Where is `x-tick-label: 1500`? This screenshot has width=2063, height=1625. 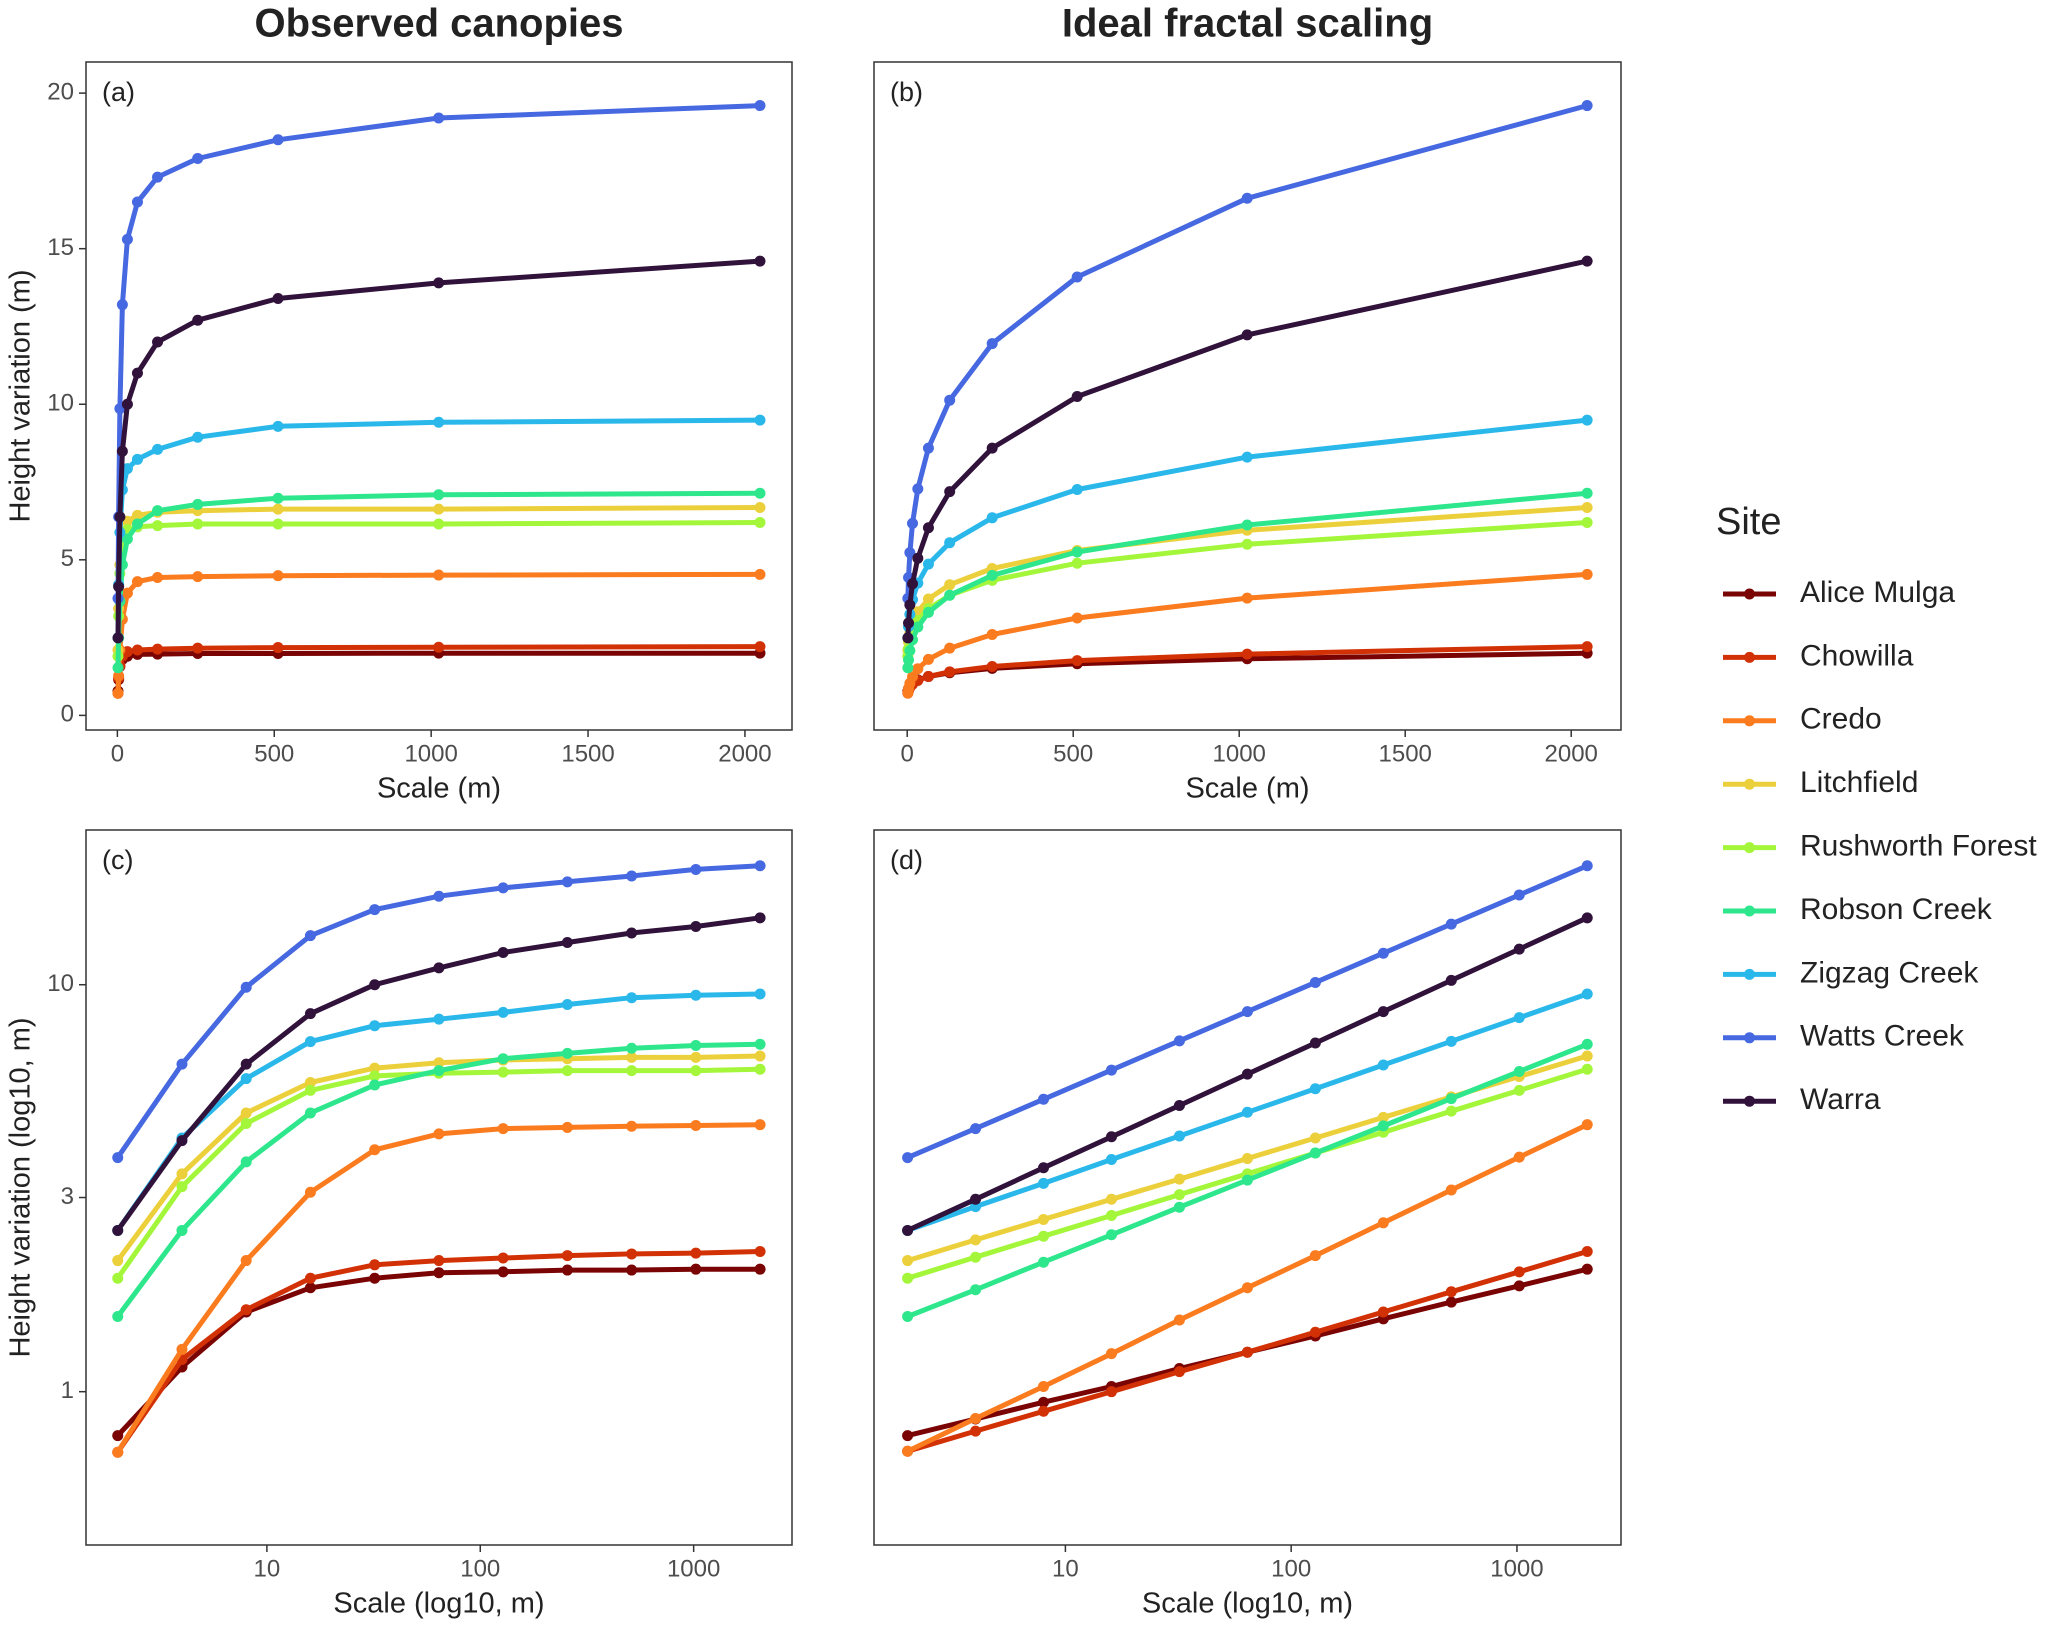
x-tick-label: 1500 is located at coordinates (587, 753).